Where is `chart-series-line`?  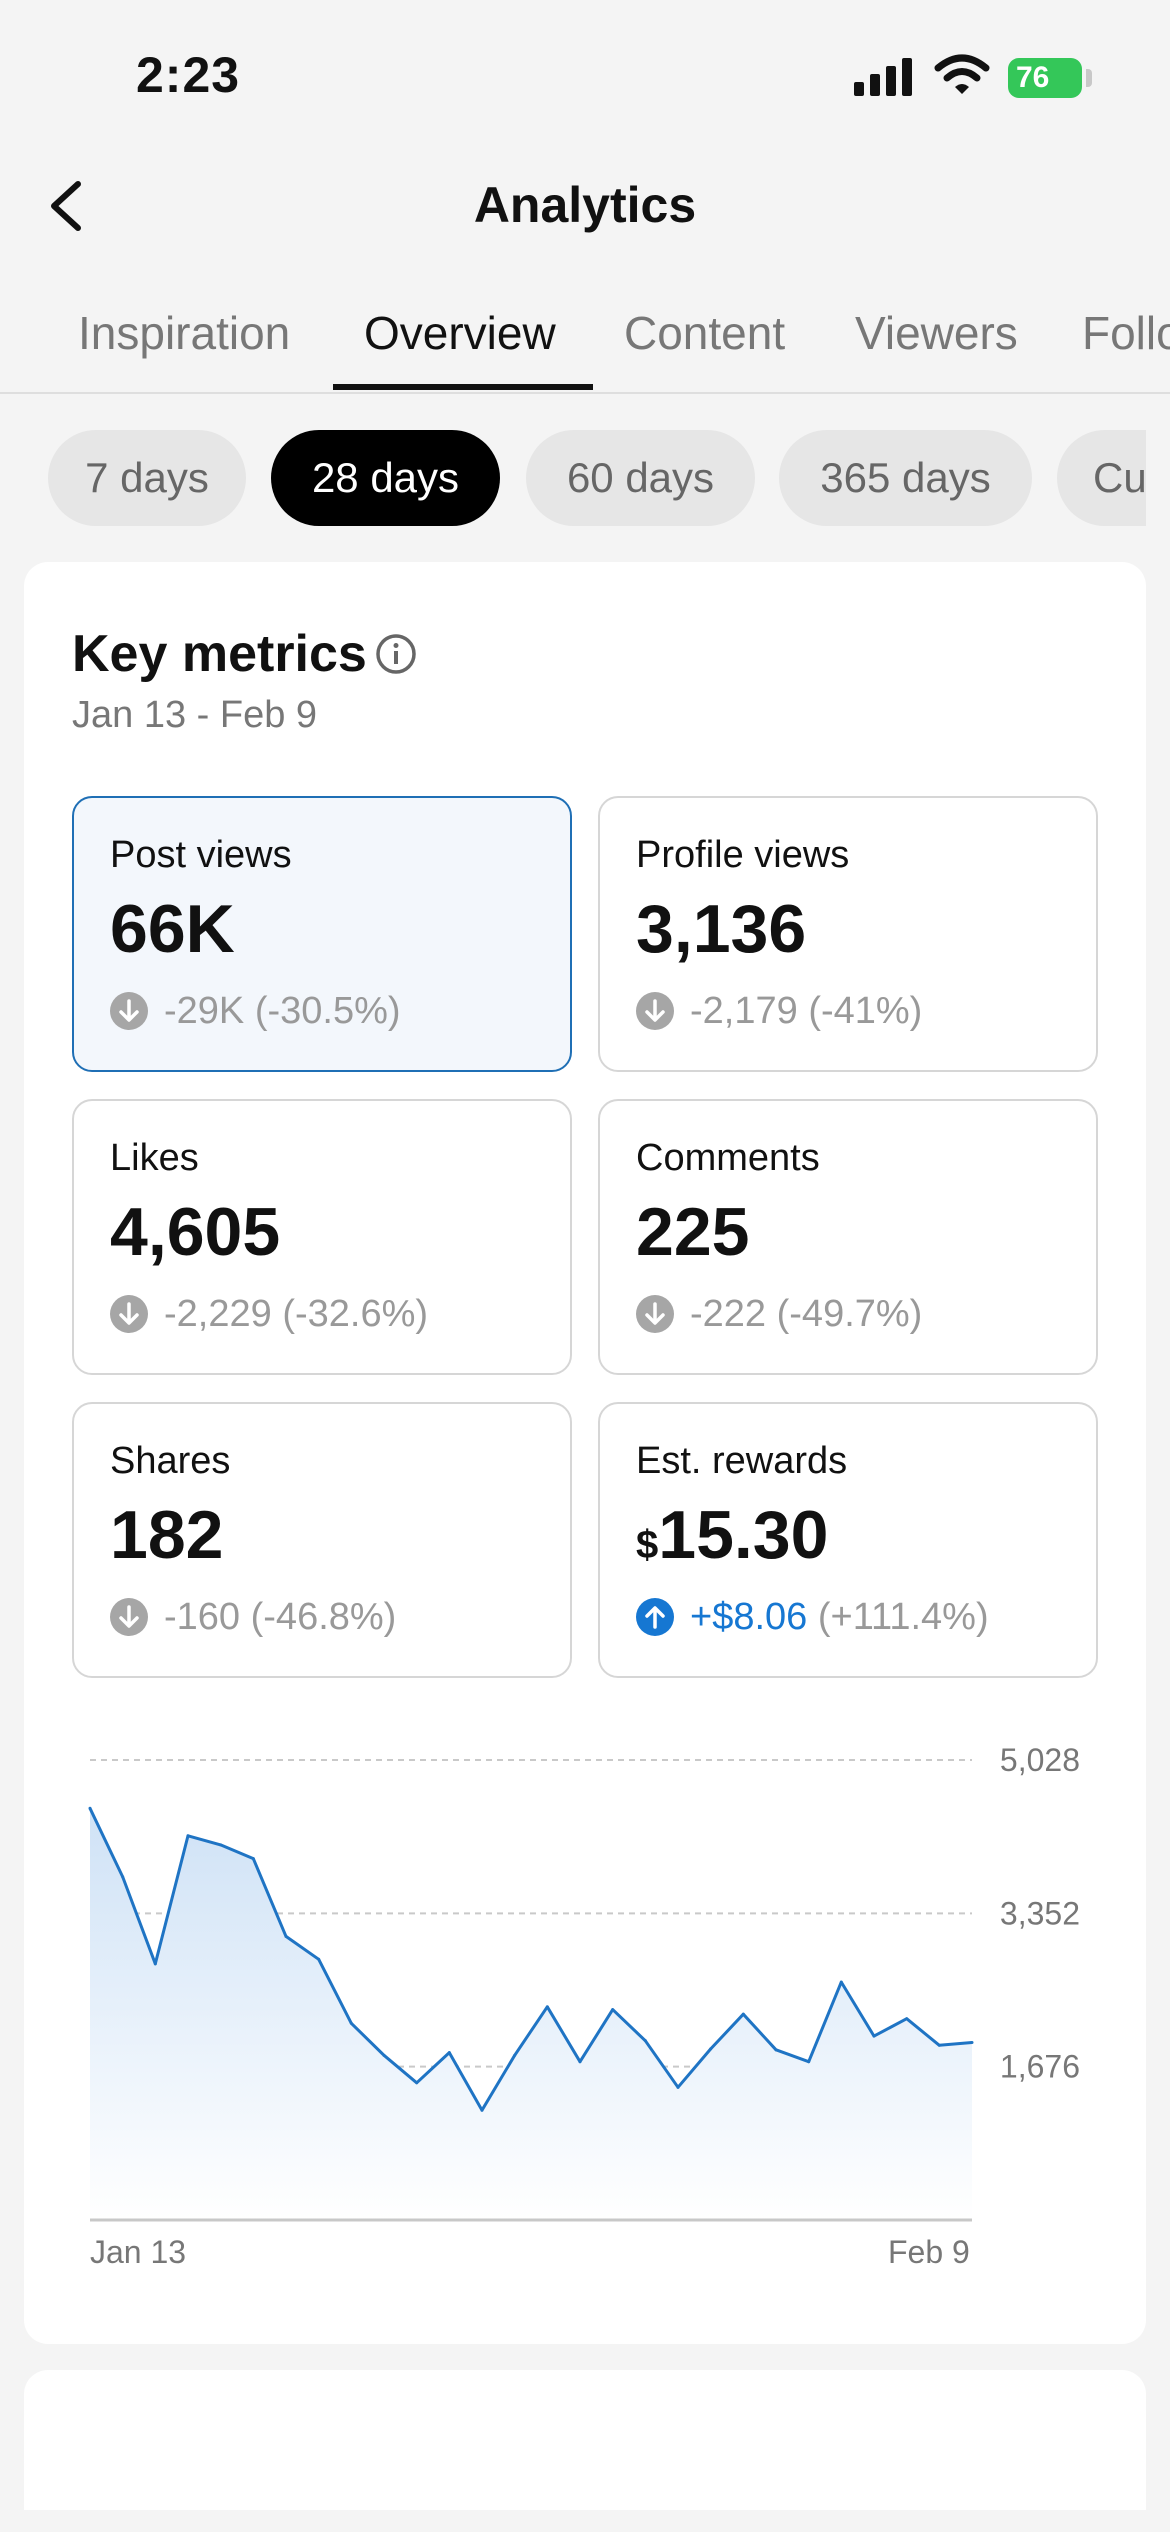
chart-series-line is located at coordinates (530, 1959).